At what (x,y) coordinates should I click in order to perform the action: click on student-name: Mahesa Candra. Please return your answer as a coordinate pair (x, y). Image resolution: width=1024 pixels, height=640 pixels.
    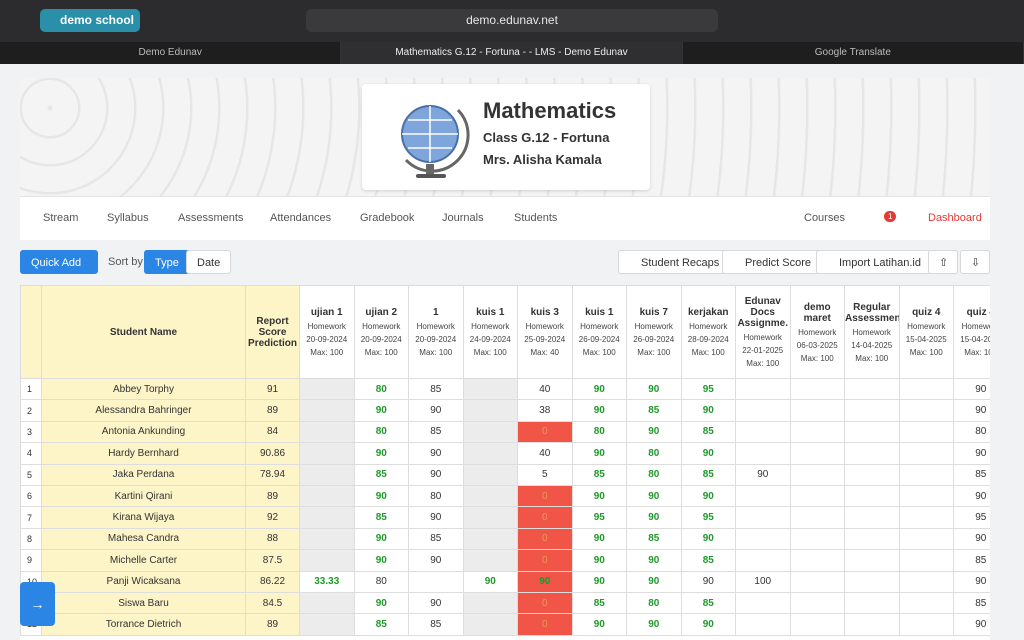
    Looking at the image, I should click on (143, 539).